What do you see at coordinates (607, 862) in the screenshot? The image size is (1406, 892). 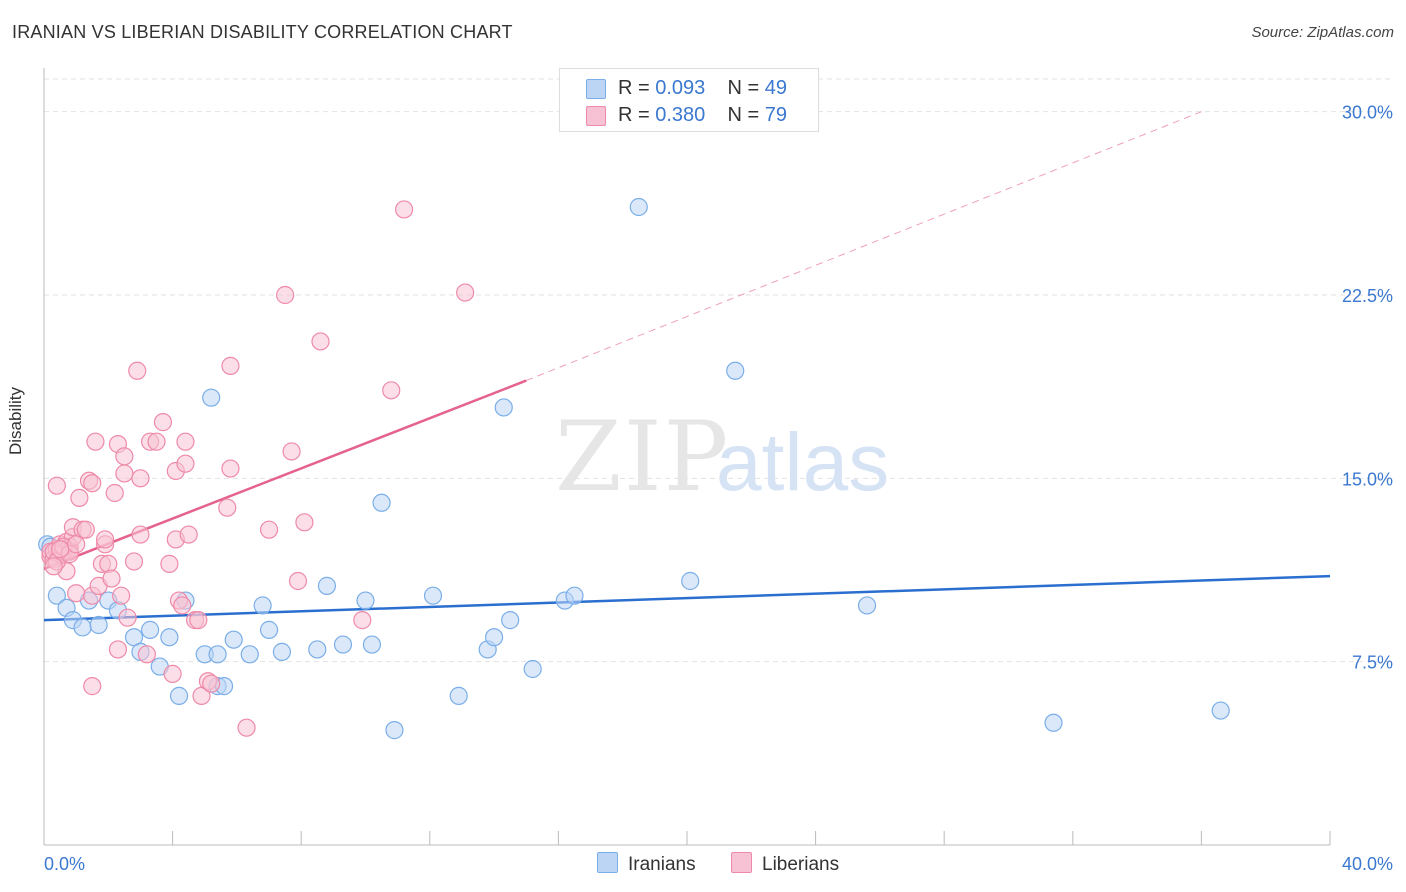 I see `iranians-legend-swatch` at bounding box center [607, 862].